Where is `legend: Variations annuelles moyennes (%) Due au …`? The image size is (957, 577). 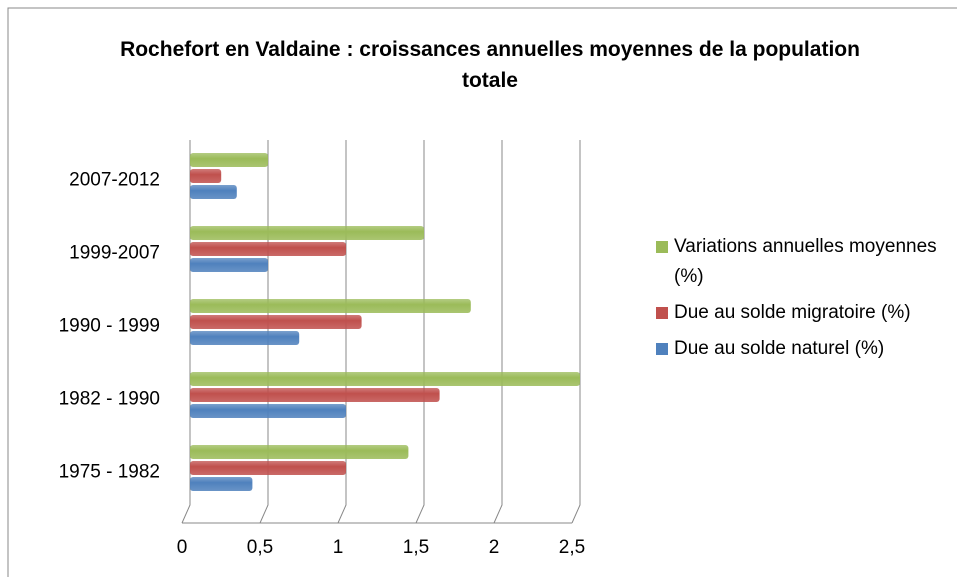
legend: Variations annuelles moyennes (%) Due au … is located at coordinates (806, 301).